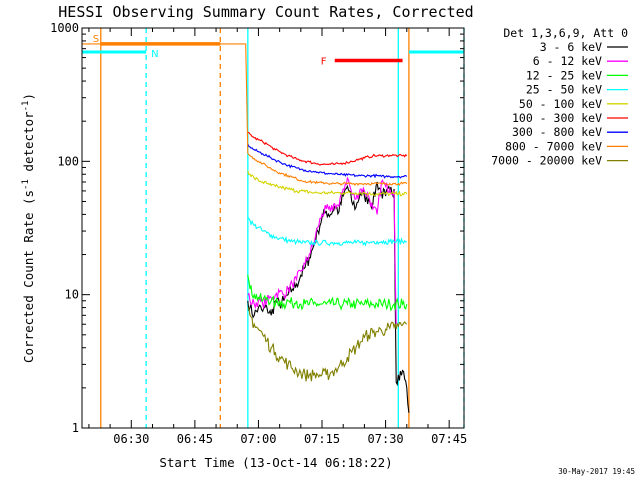  I want to click on night-label: N, so click(154, 54).